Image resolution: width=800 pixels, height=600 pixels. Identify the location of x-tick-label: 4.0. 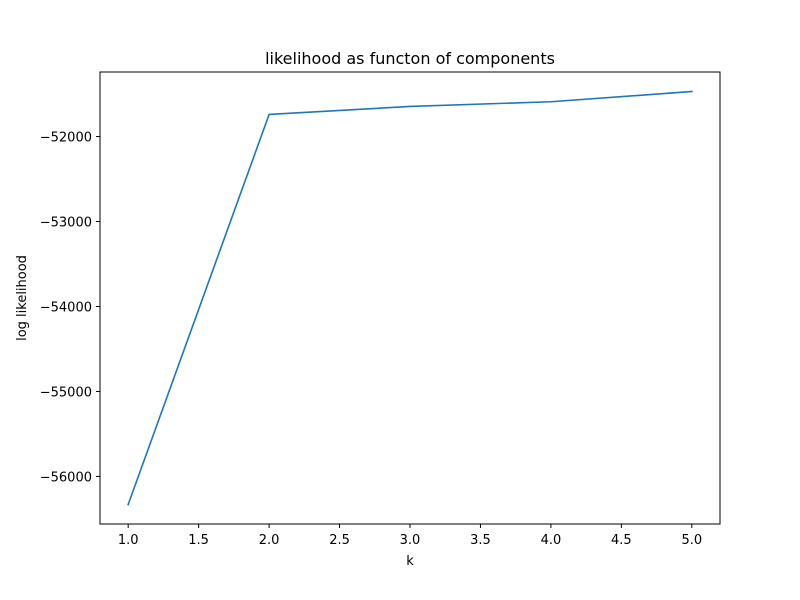
(551, 540).